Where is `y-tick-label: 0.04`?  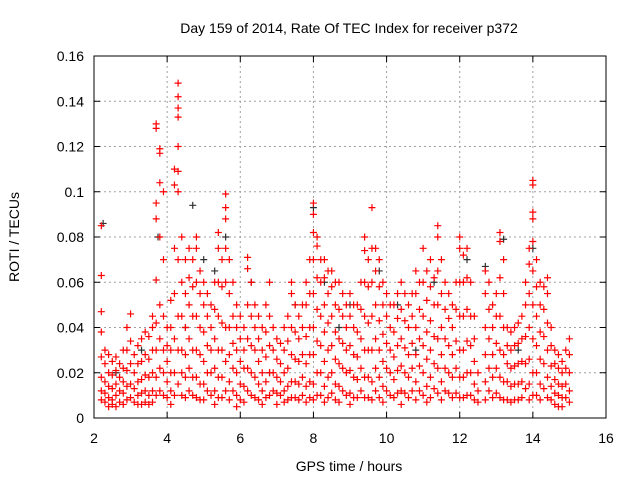
y-tick-label: 0.04 is located at coordinates (70, 328).